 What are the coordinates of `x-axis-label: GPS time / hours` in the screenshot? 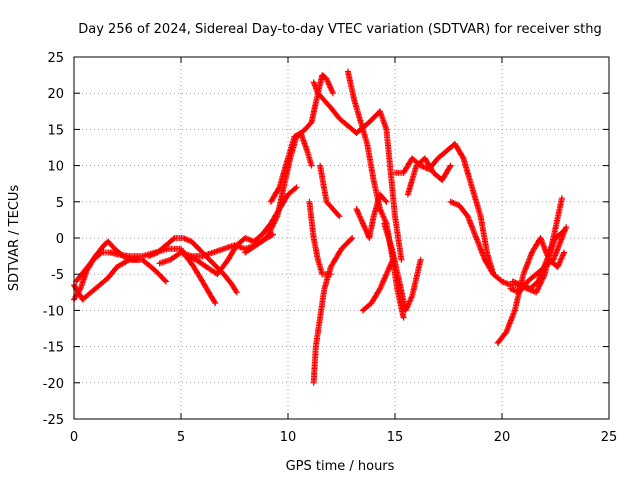 It's located at (340, 466).